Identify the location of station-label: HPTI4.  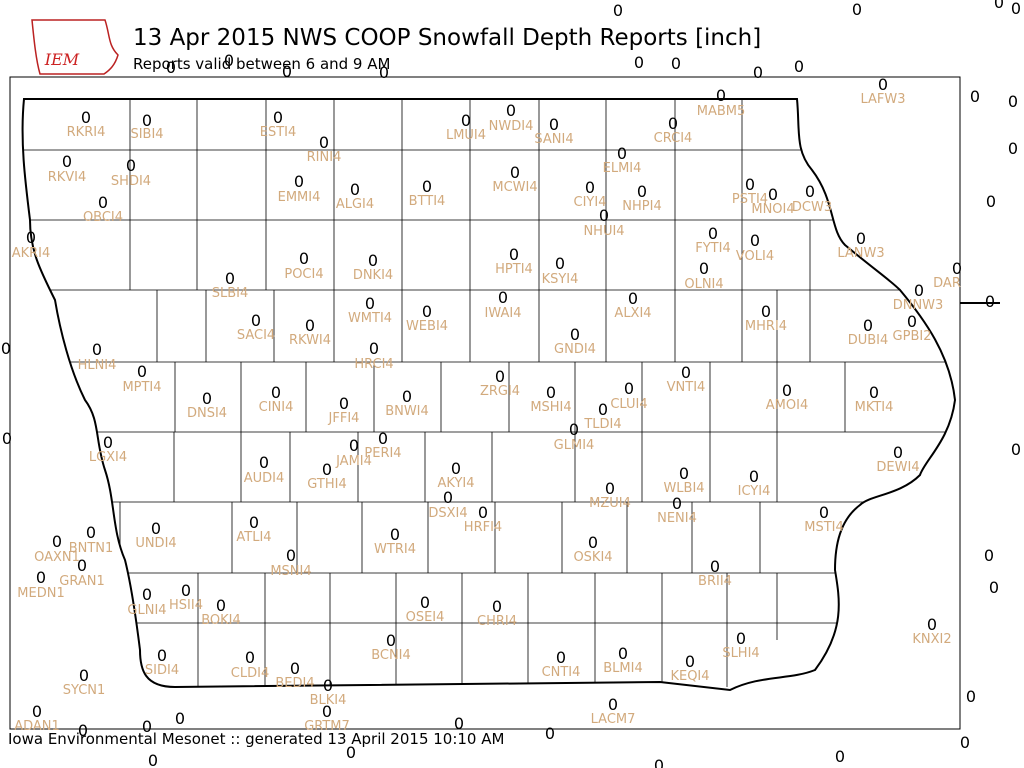
(514, 269).